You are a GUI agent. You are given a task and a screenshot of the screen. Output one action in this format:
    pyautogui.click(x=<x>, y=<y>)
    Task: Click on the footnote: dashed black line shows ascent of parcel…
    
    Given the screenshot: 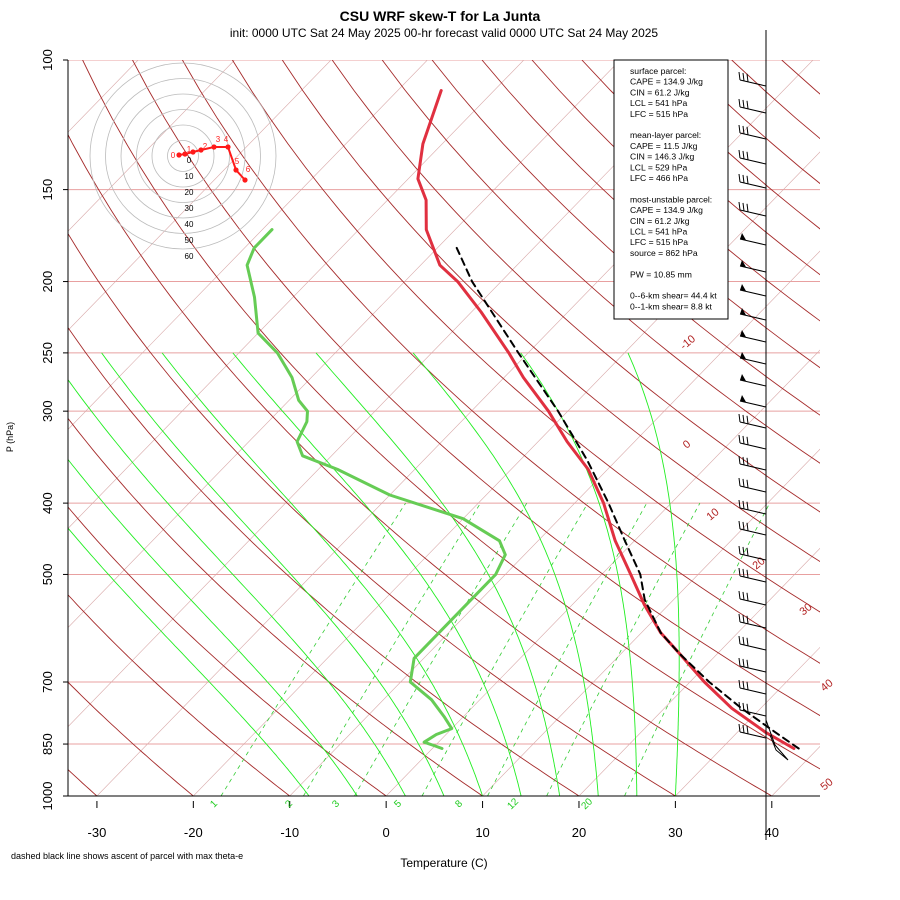 What is the action you would take?
    pyautogui.click(x=127, y=856)
    